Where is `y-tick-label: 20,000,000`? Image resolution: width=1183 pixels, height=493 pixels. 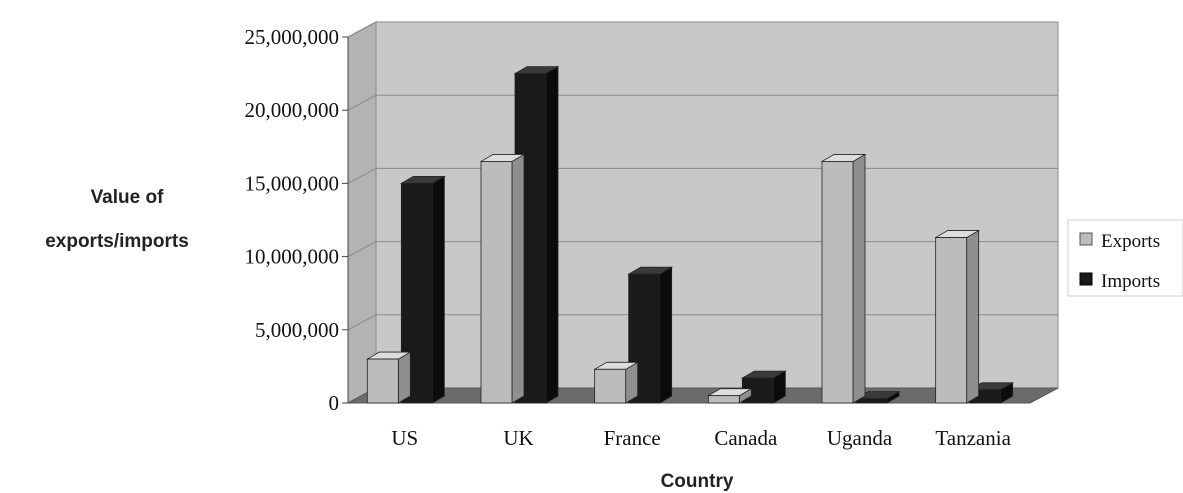
y-tick-label: 20,000,000 is located at coordinates (292, 110).